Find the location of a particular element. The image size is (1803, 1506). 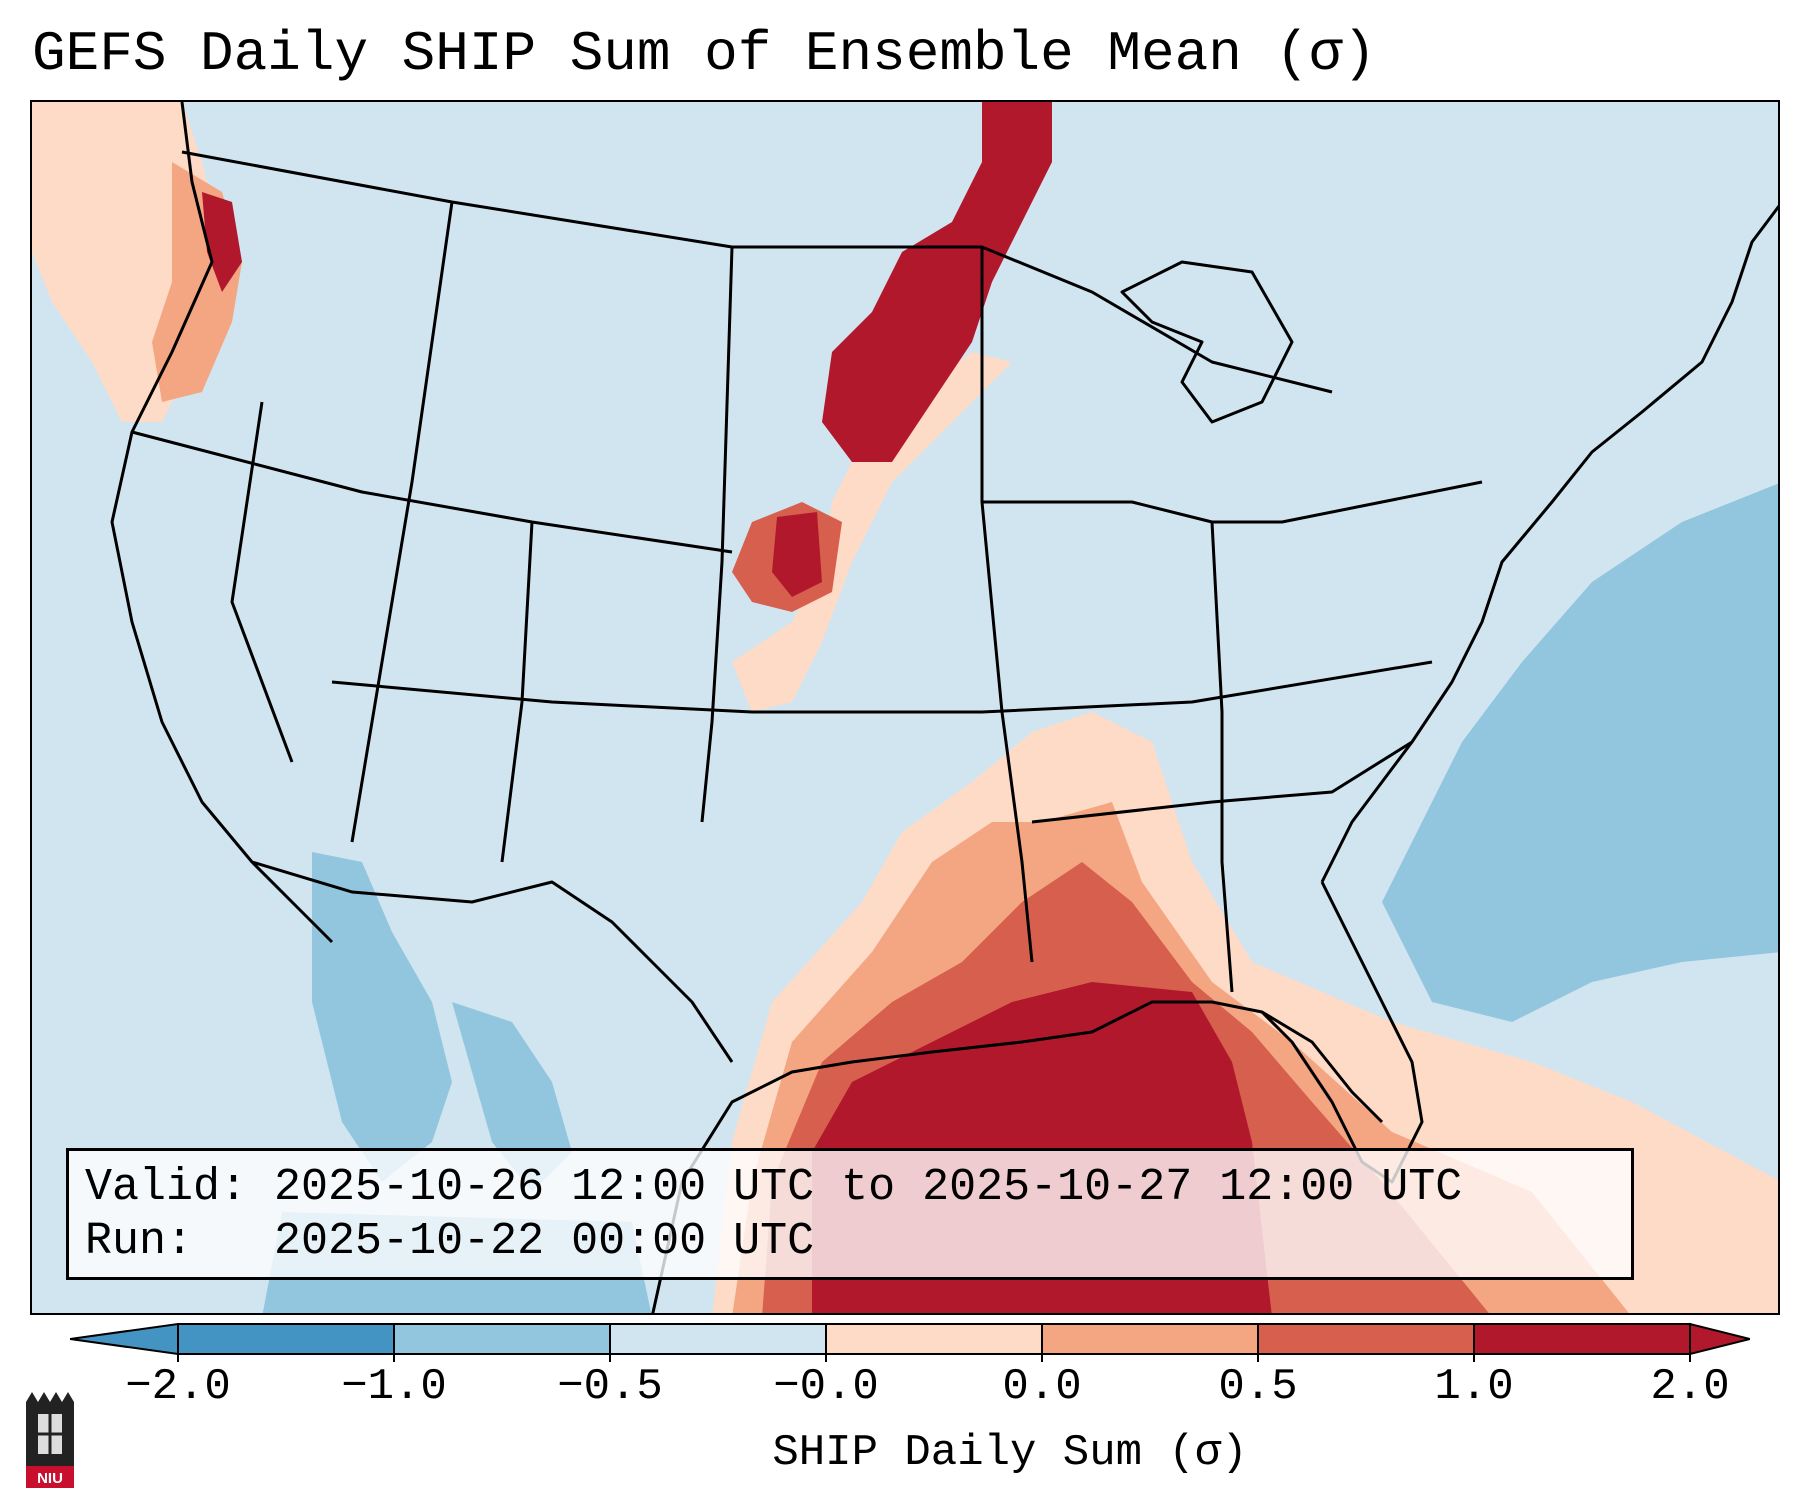

colorbar is located at coordinates (910, 1342).